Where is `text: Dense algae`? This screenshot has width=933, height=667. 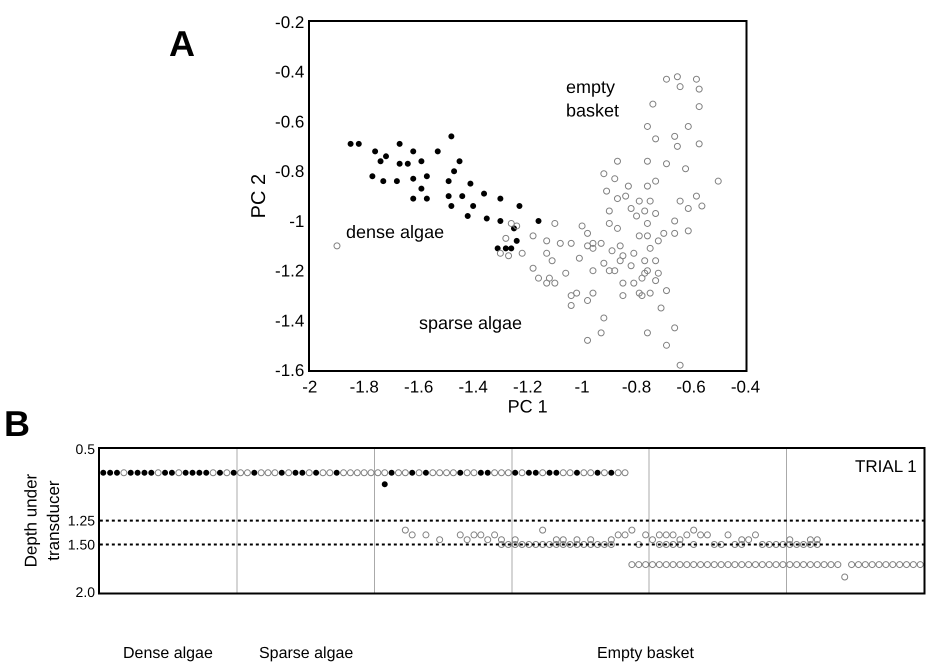
text: Dense algae is located at coordinates (168, 653).